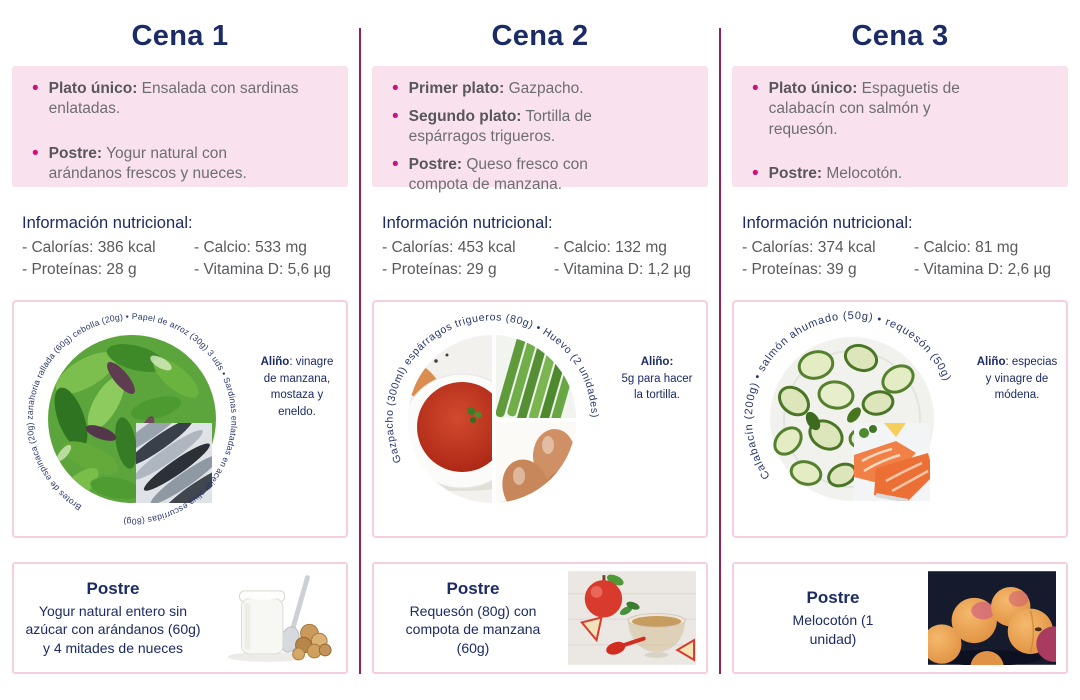 This screenshot has height=700, width=1080. I want to click on apple-icon, so click(604, 596).